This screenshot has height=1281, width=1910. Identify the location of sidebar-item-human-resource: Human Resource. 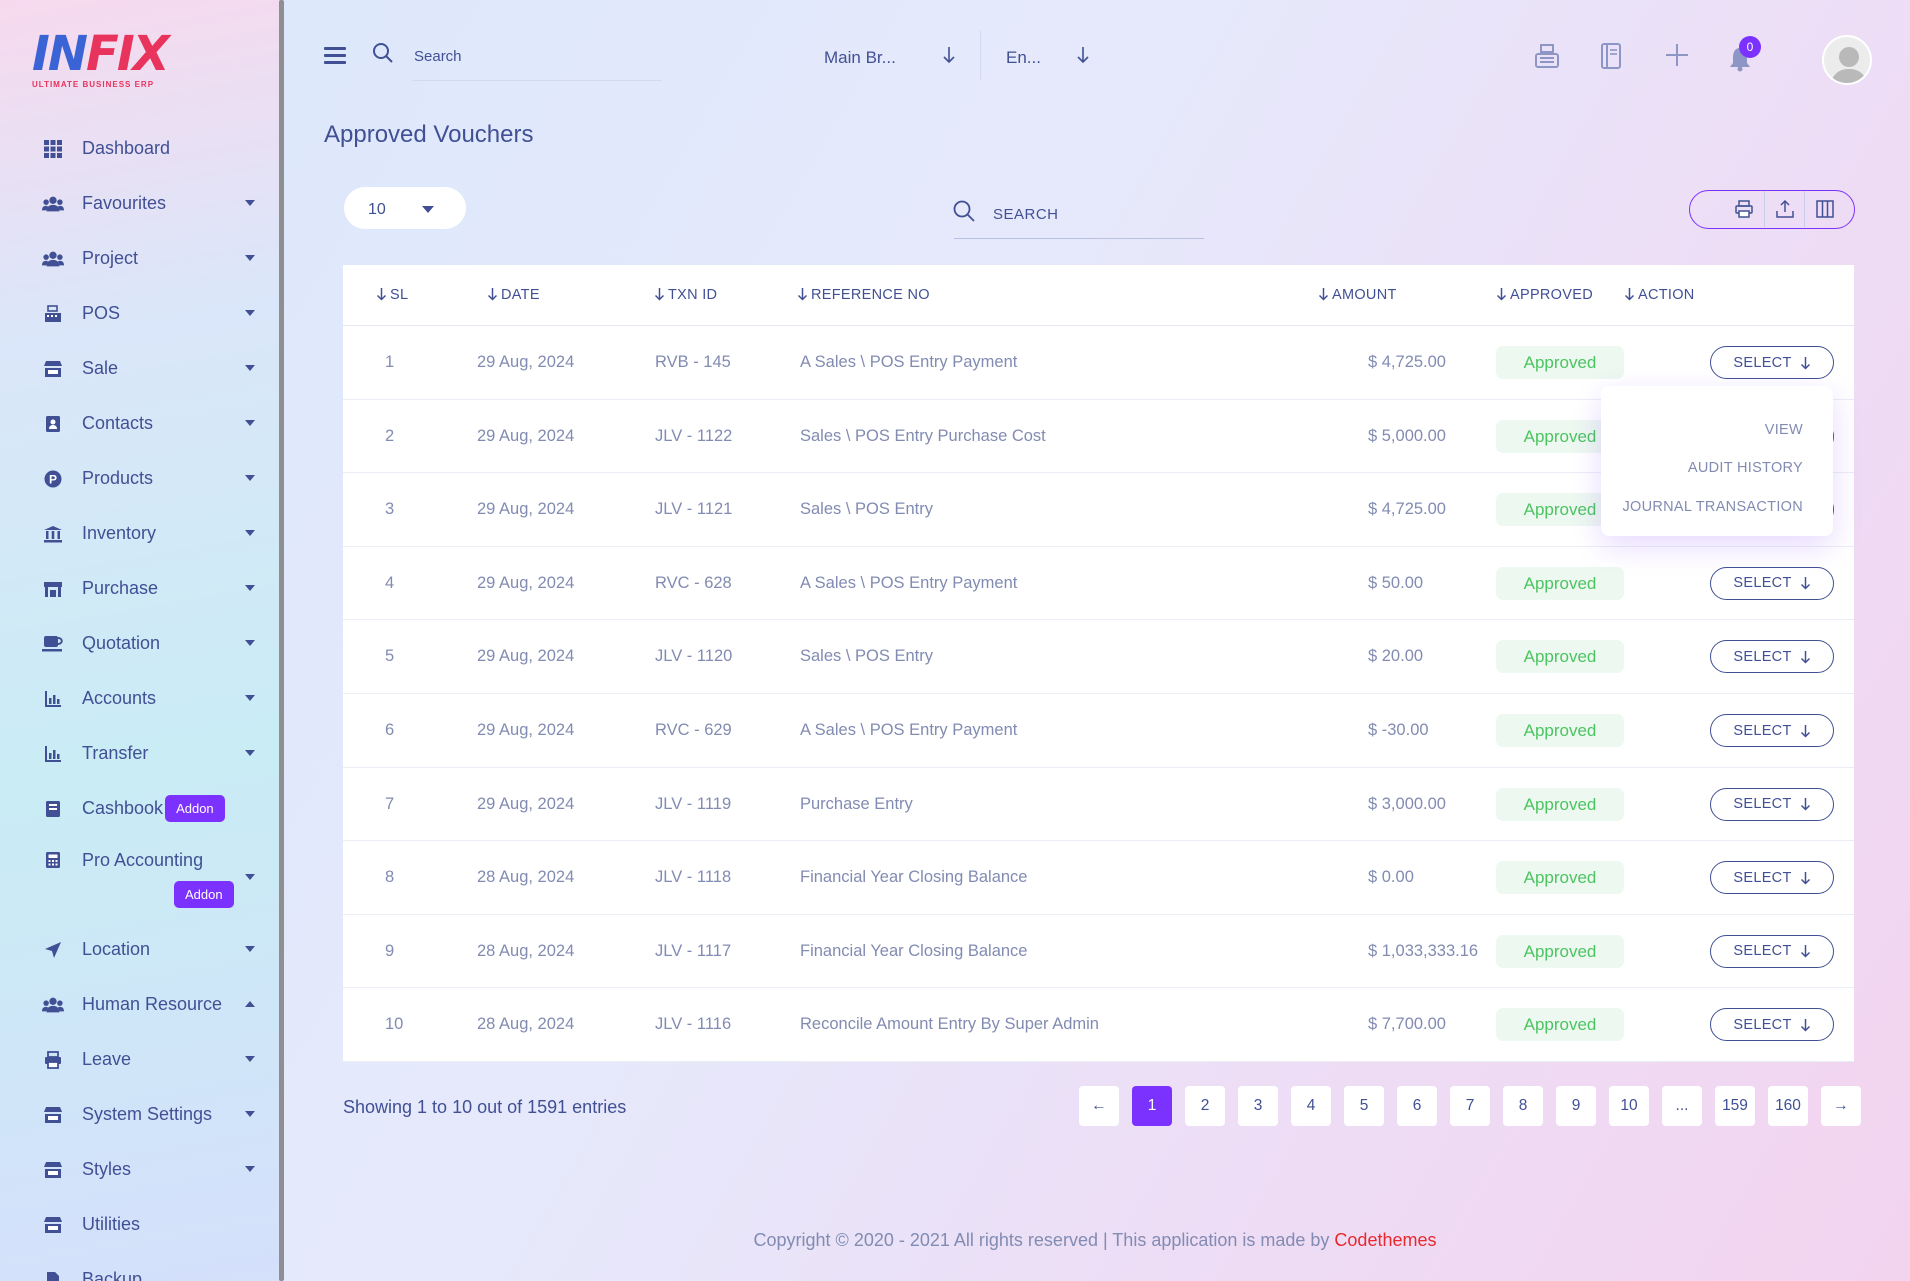
(140, 1004).